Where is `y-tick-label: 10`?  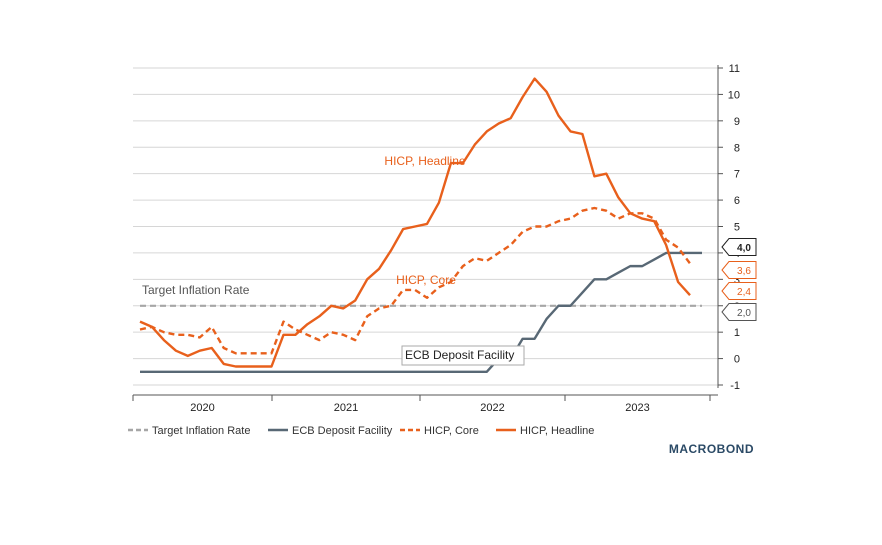
y-tick-label: 10 is located at coordinates (734, 95).